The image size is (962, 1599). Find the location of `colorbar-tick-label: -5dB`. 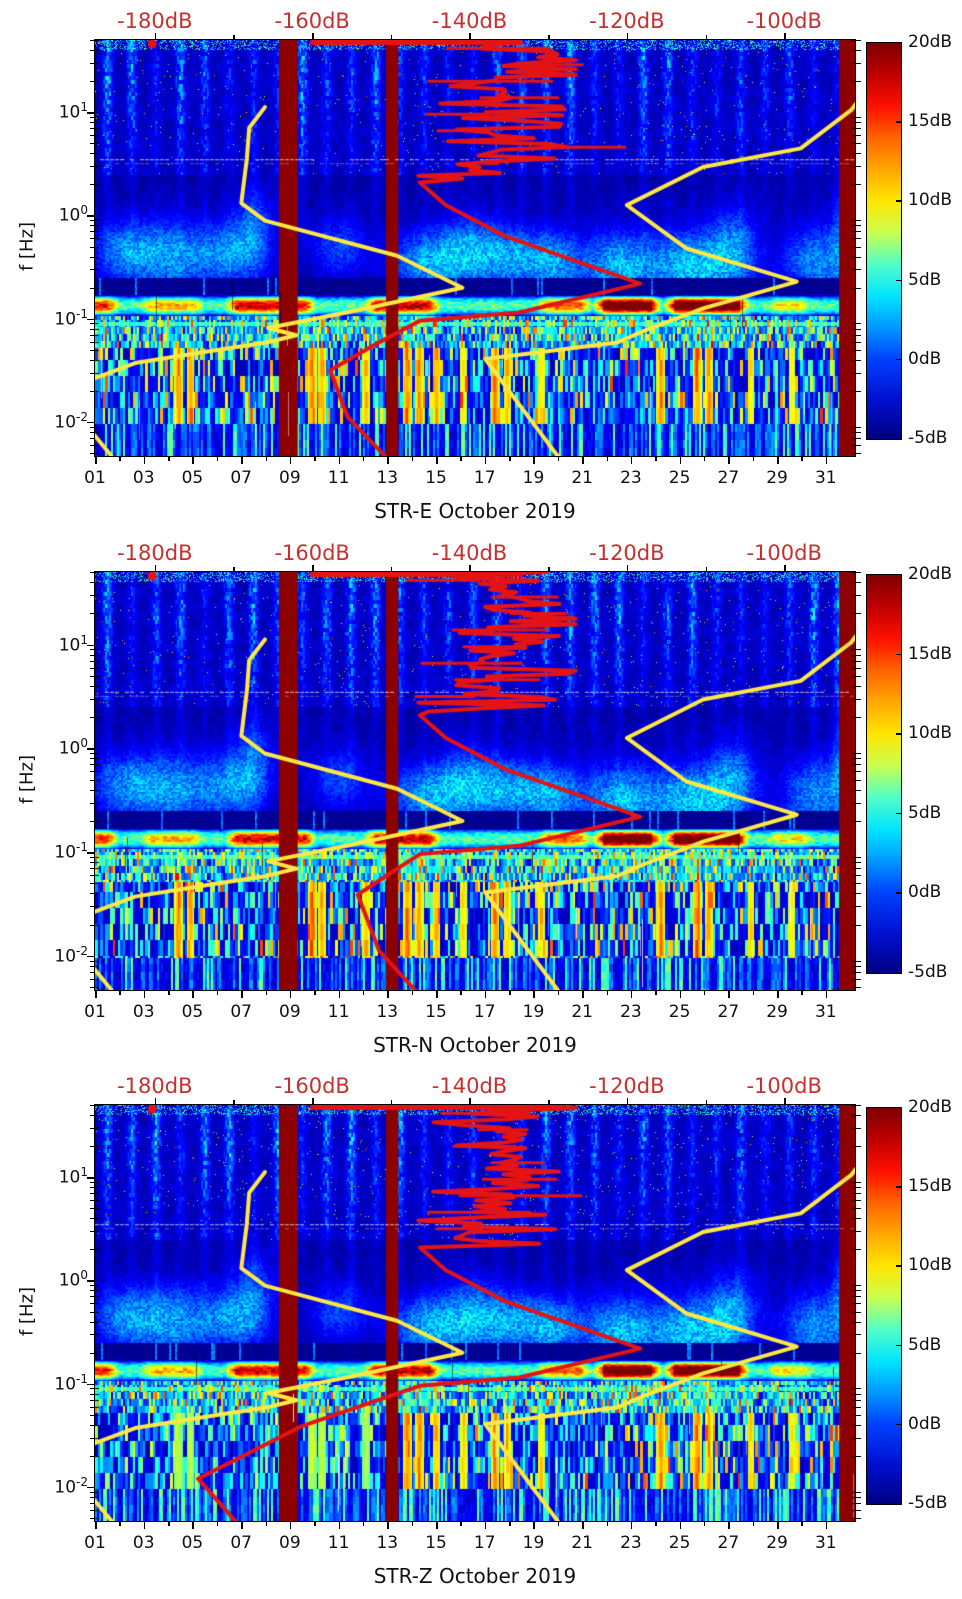

colorbar-tick-label: -5dB is located at coordinates (928, 438).